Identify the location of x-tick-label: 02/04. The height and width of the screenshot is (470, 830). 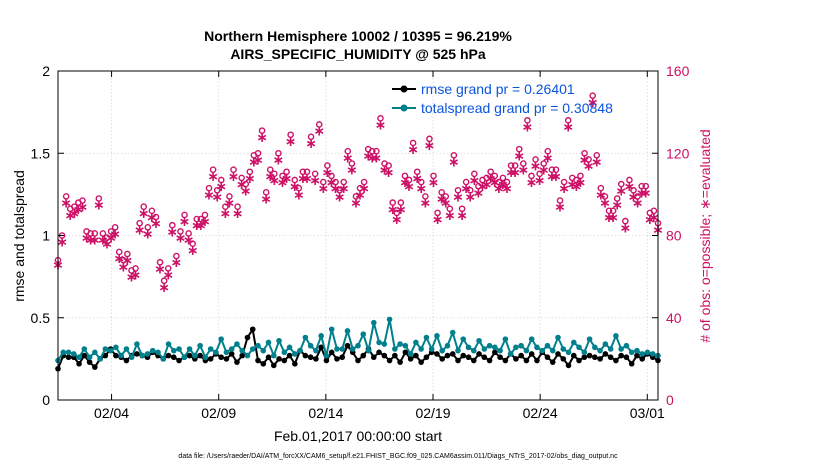
(111, 413).